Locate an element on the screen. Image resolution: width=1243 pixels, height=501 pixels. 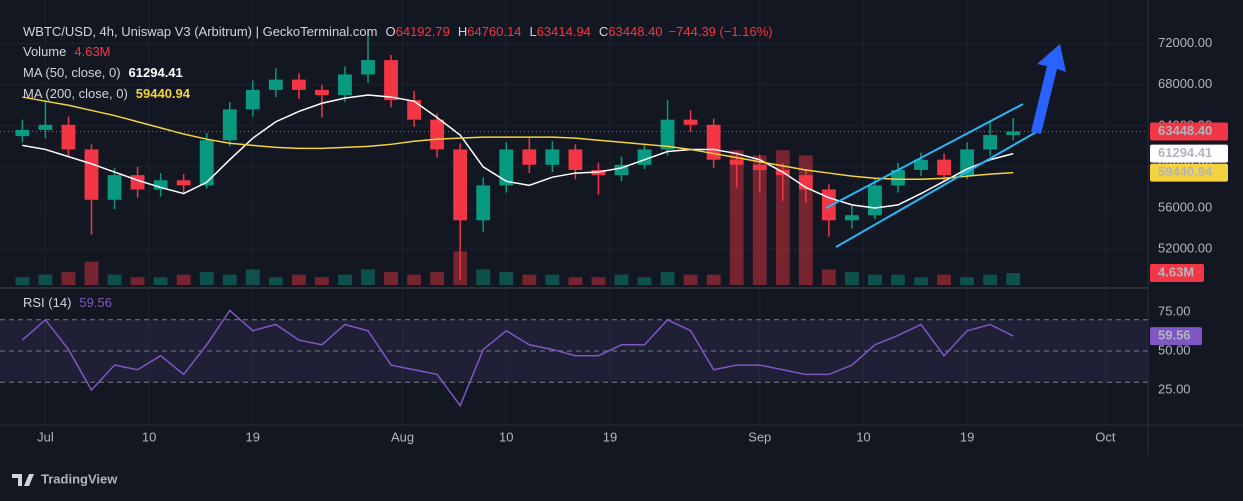
ohlc-value: 64192.79 is located at coordinates (423, 31).